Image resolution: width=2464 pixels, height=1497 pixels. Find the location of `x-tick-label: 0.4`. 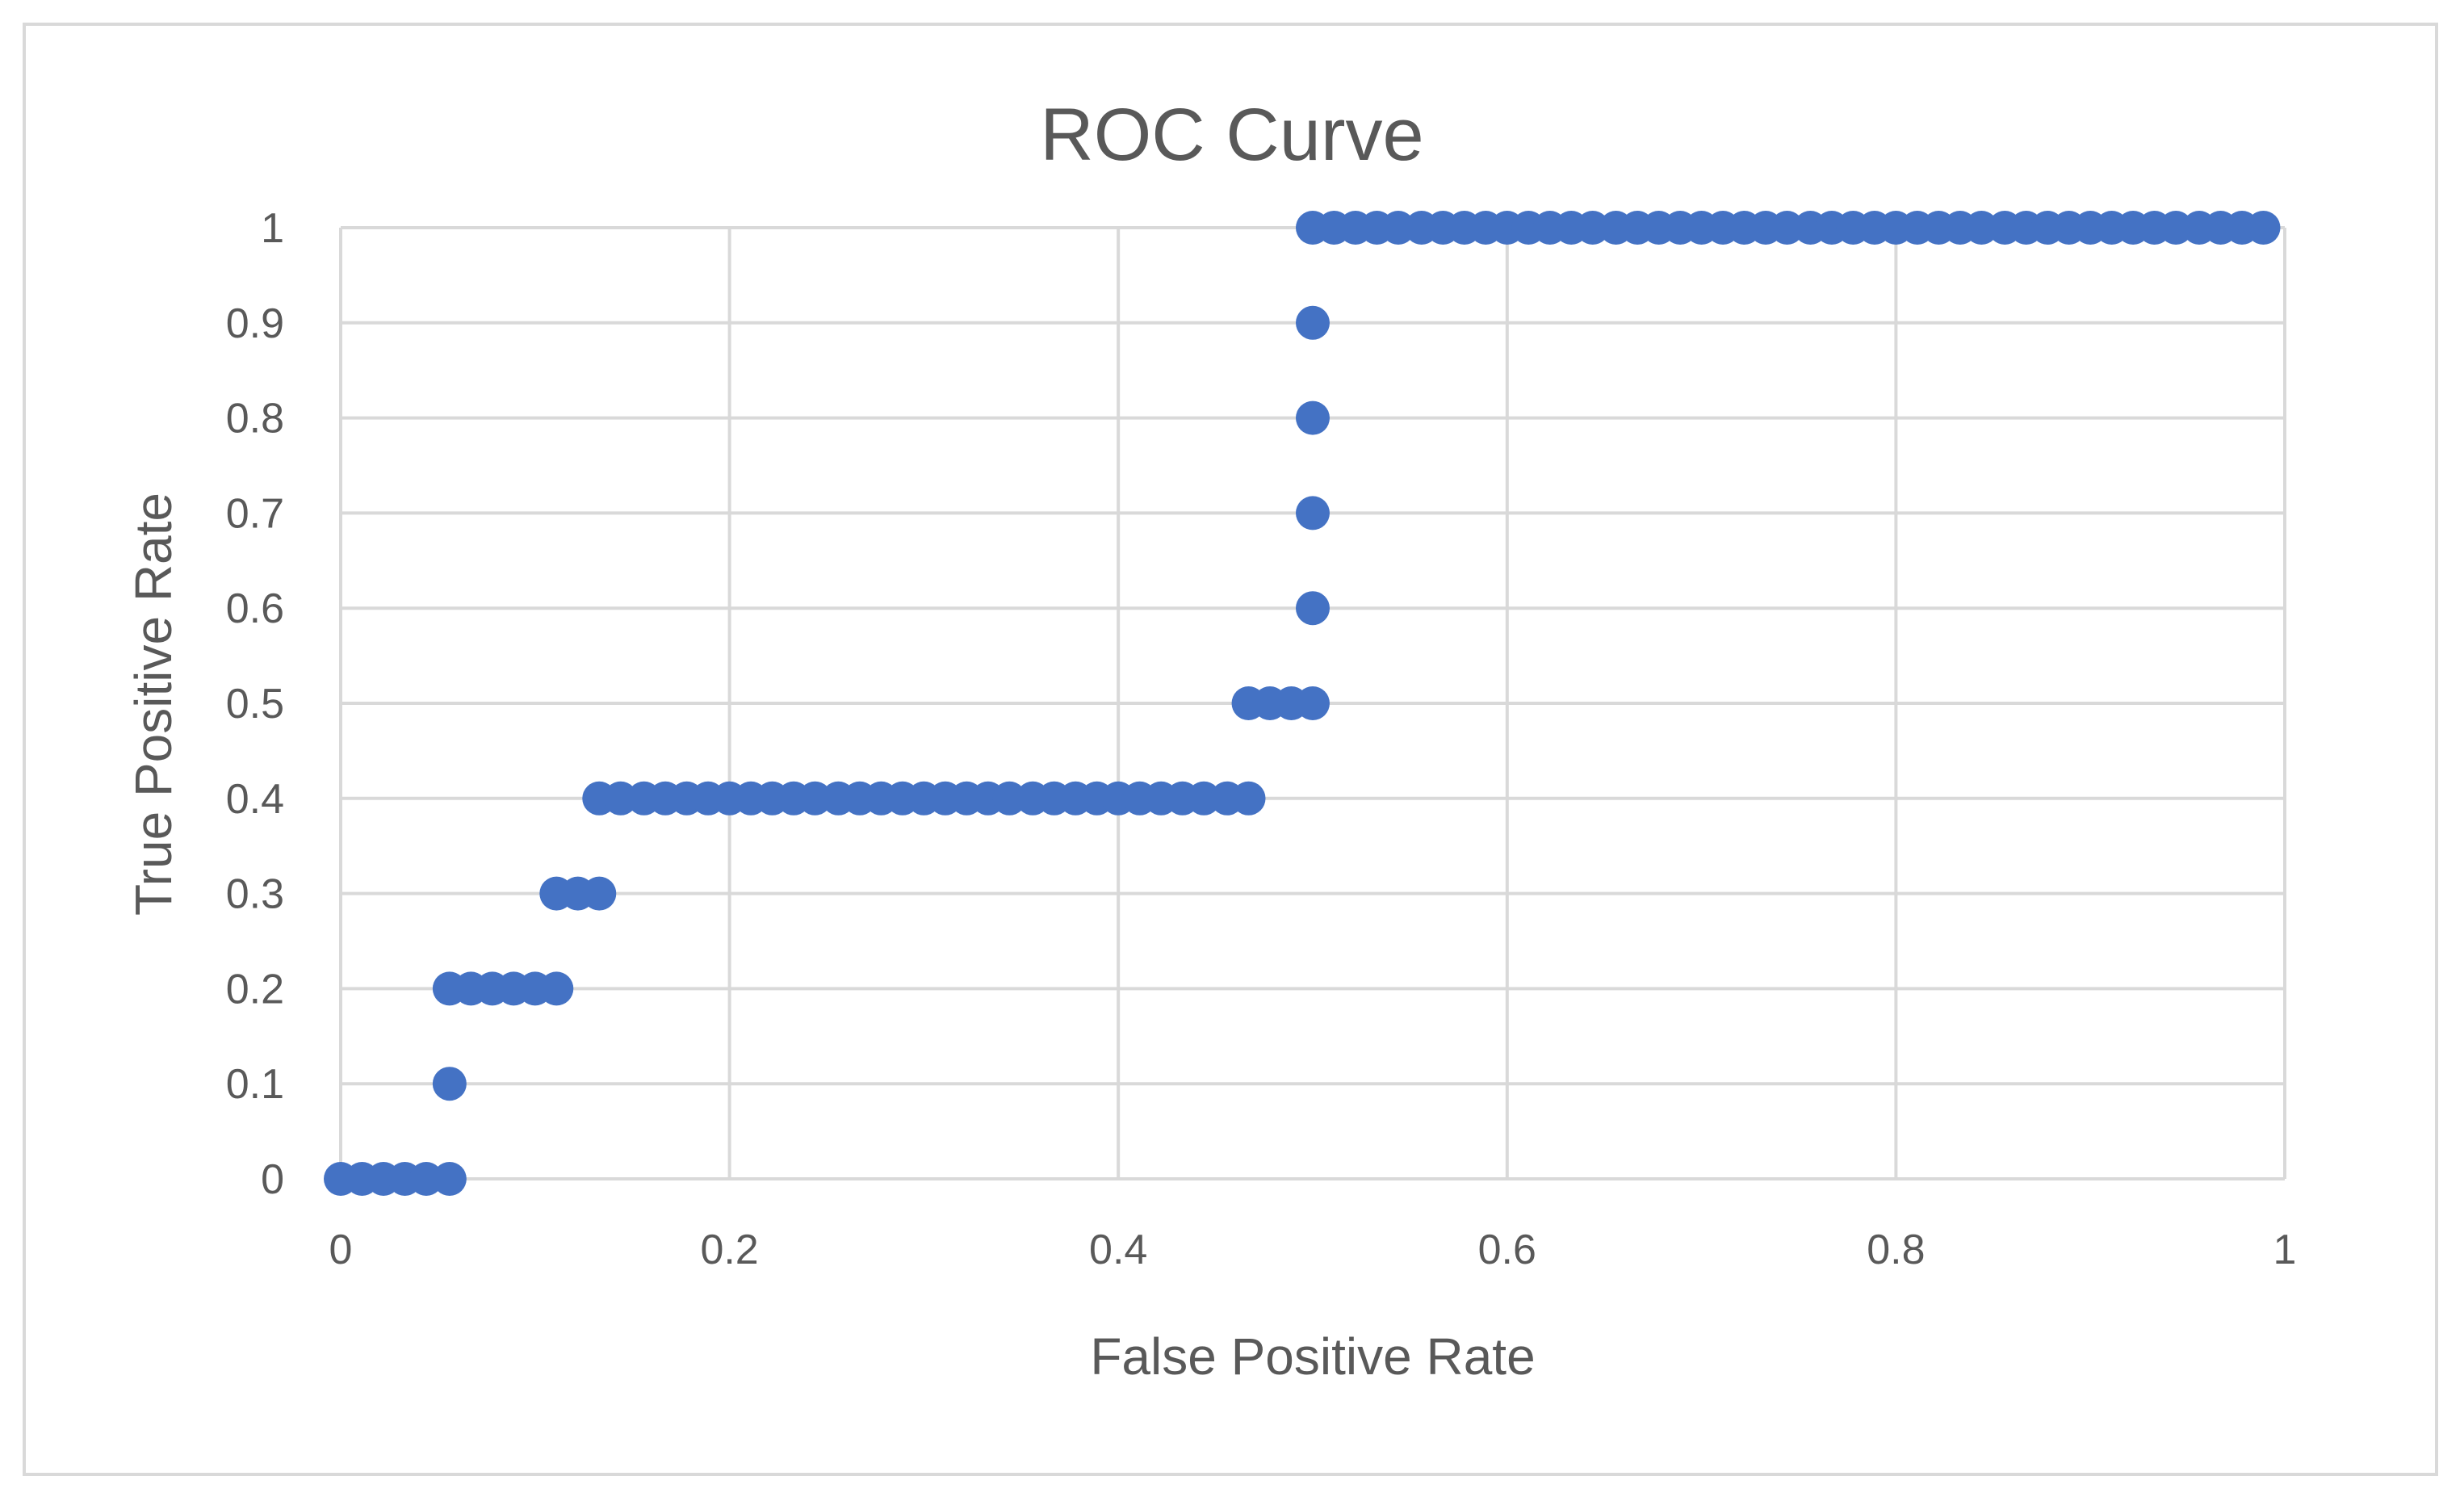

x-tick-label: 0.4 is located at coordinates (1118, 1250).